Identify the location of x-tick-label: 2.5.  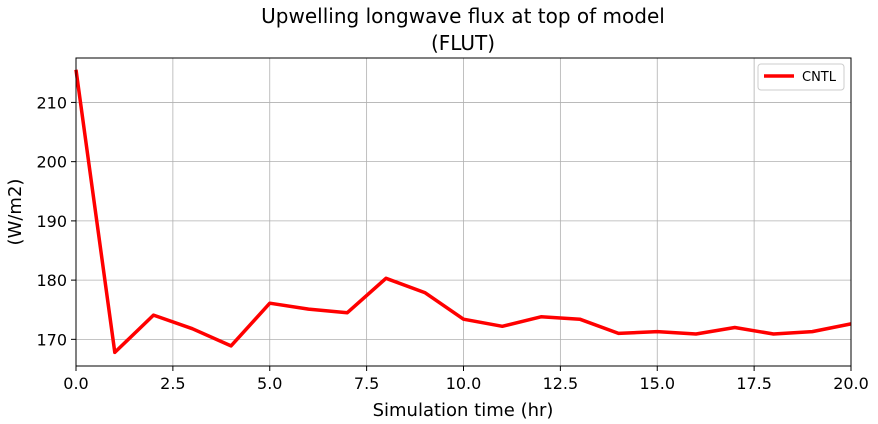
(172, 383).